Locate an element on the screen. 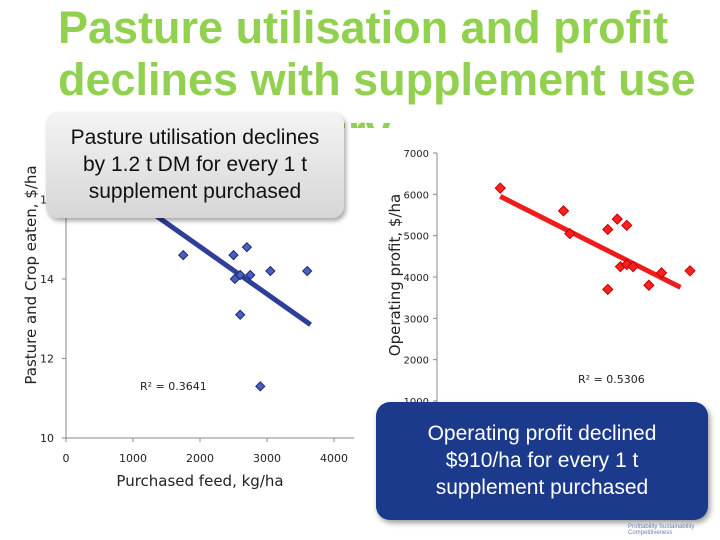 The image size is (720, 540). profit-callout-line-3: supplement purchased is located at coordinates (542, 487).